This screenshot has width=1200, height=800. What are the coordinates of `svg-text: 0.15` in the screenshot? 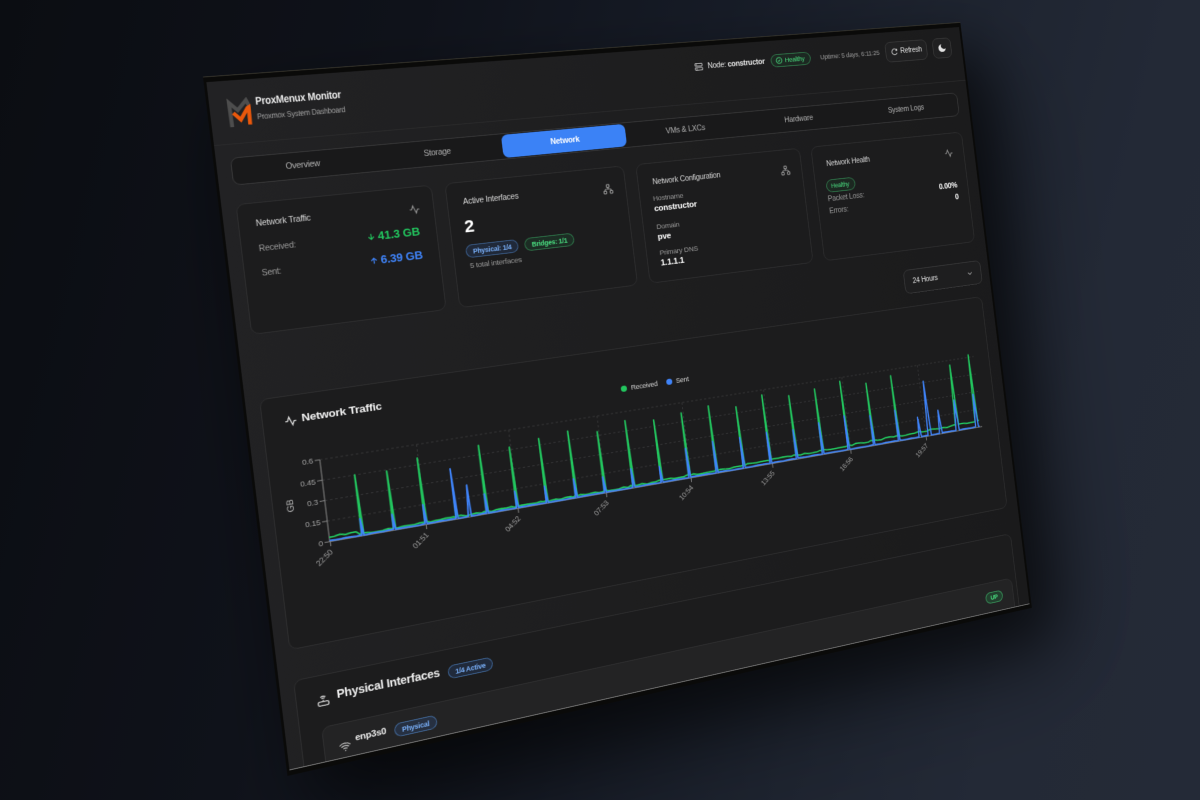 It's located at (313, 524).